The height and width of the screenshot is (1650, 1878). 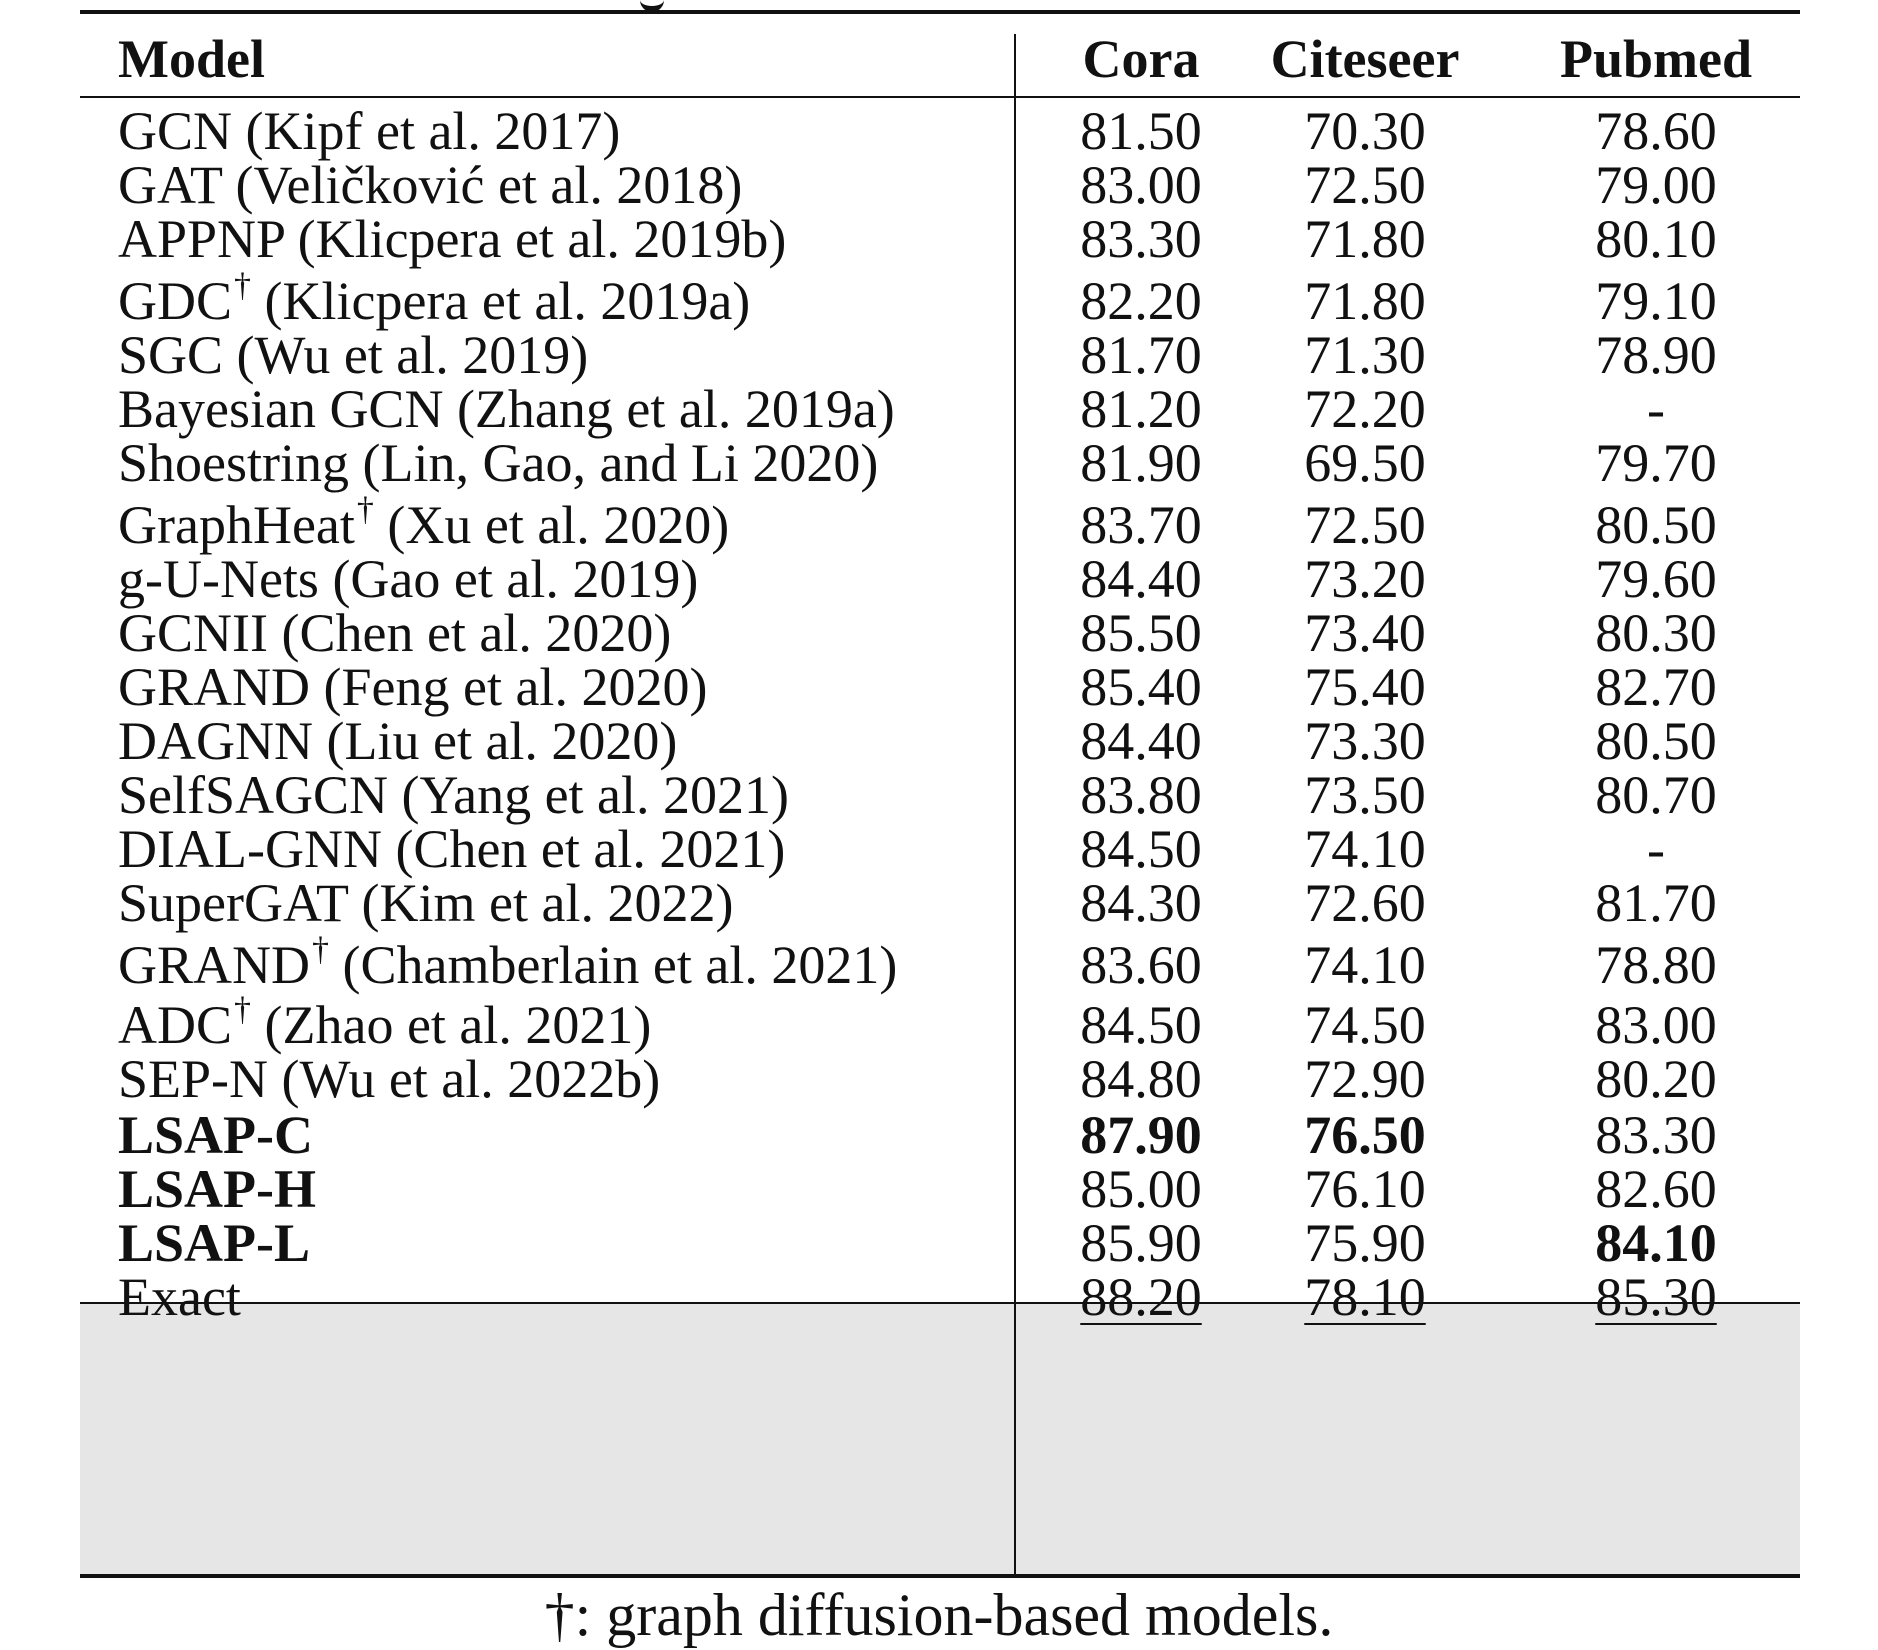 What do you see at coordinates (1365, 579) in the screenshot?
I see `cell-citeseer: 73.20` at bounding box center [1365, 579].